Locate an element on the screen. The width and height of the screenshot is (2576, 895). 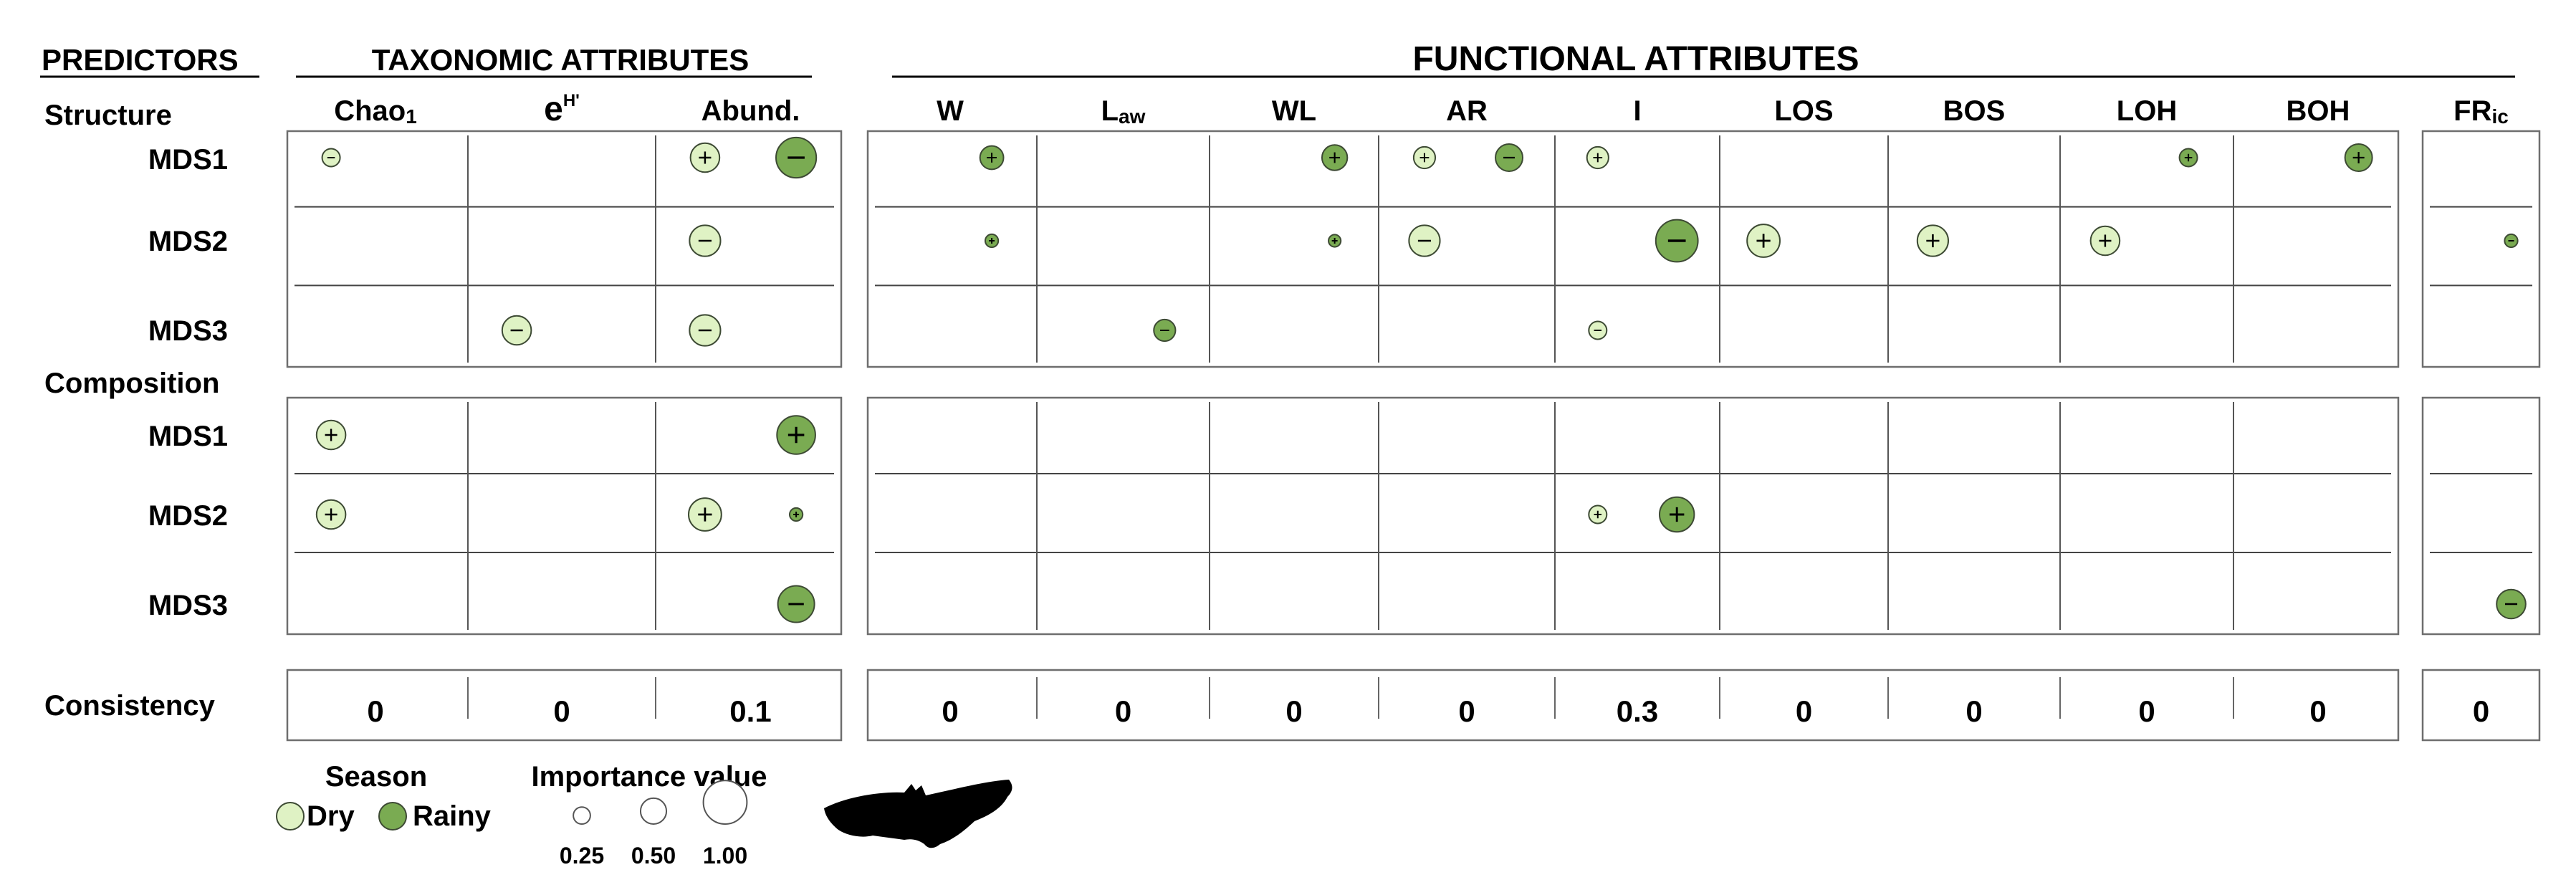
column-header-loh: LOH is located at coordinates (2147, 111).